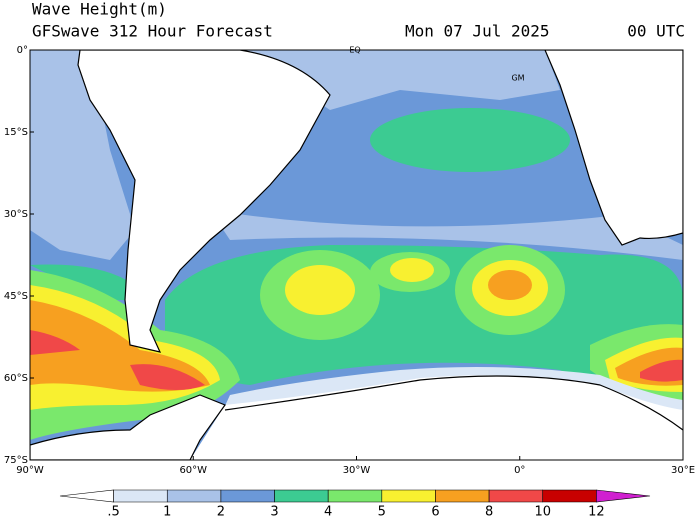 The height and width of the screenshot is (525, 700). I want to click on colorbar-label: 12, so click(596, 512).